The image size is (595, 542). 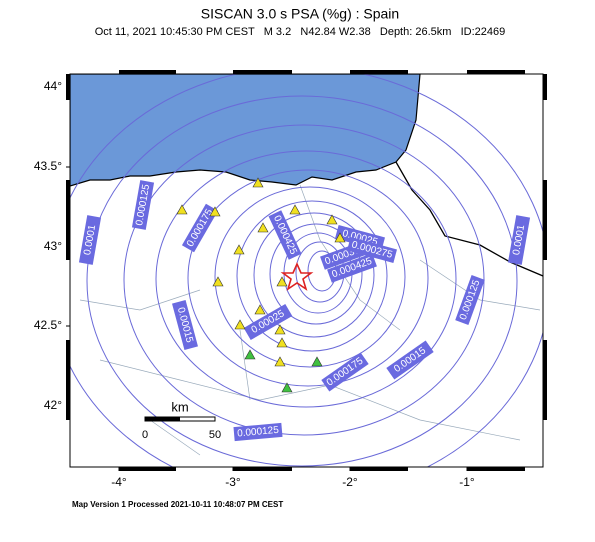 I want to click on contour-label-text: 0.000125, so click(x=258, y=432).